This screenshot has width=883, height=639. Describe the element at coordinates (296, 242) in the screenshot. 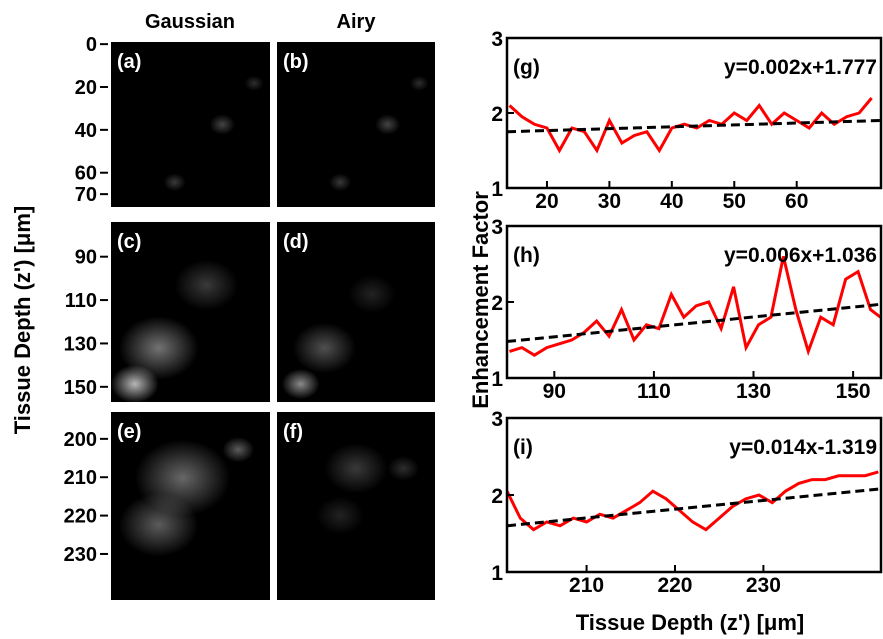

I see `panel-label: (d)` at that location.